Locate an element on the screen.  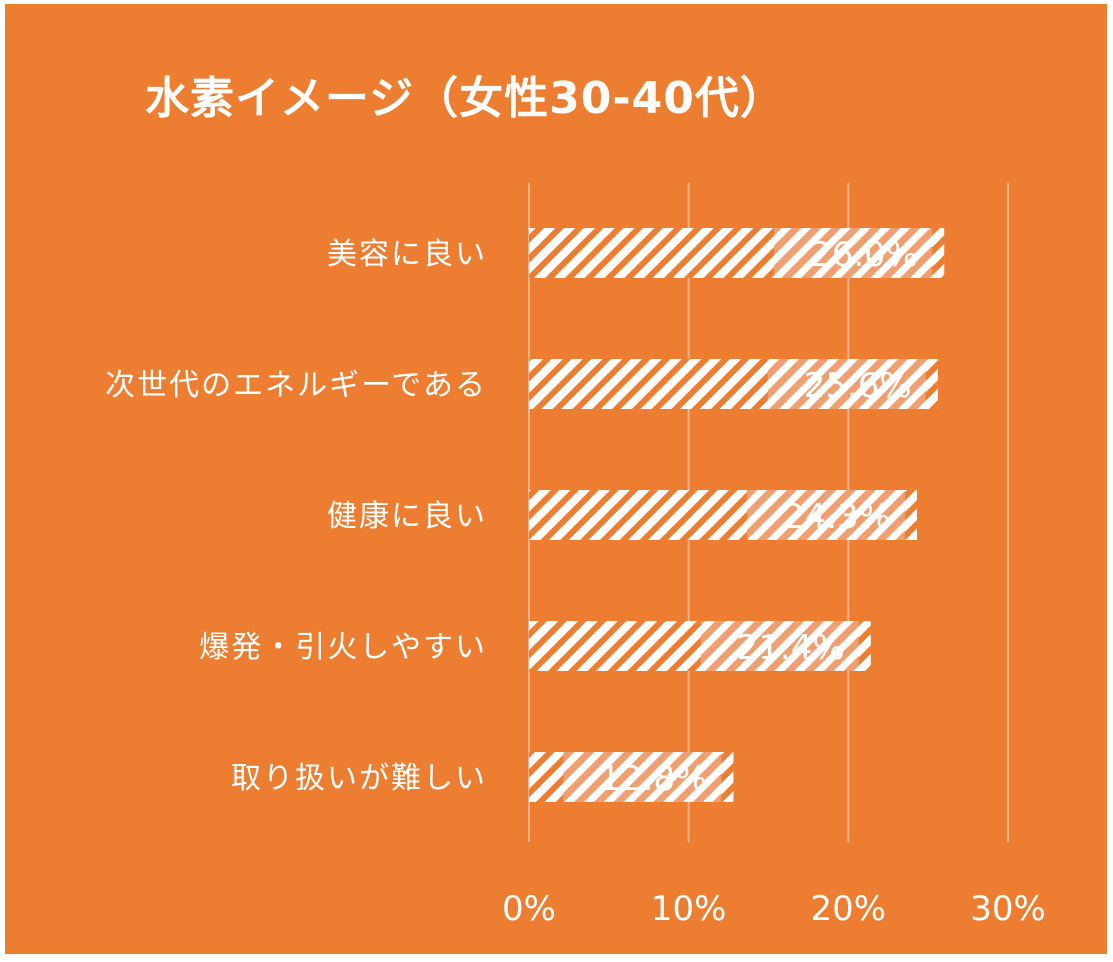
value-label: 26.0% is located at coordinates (864, 255).